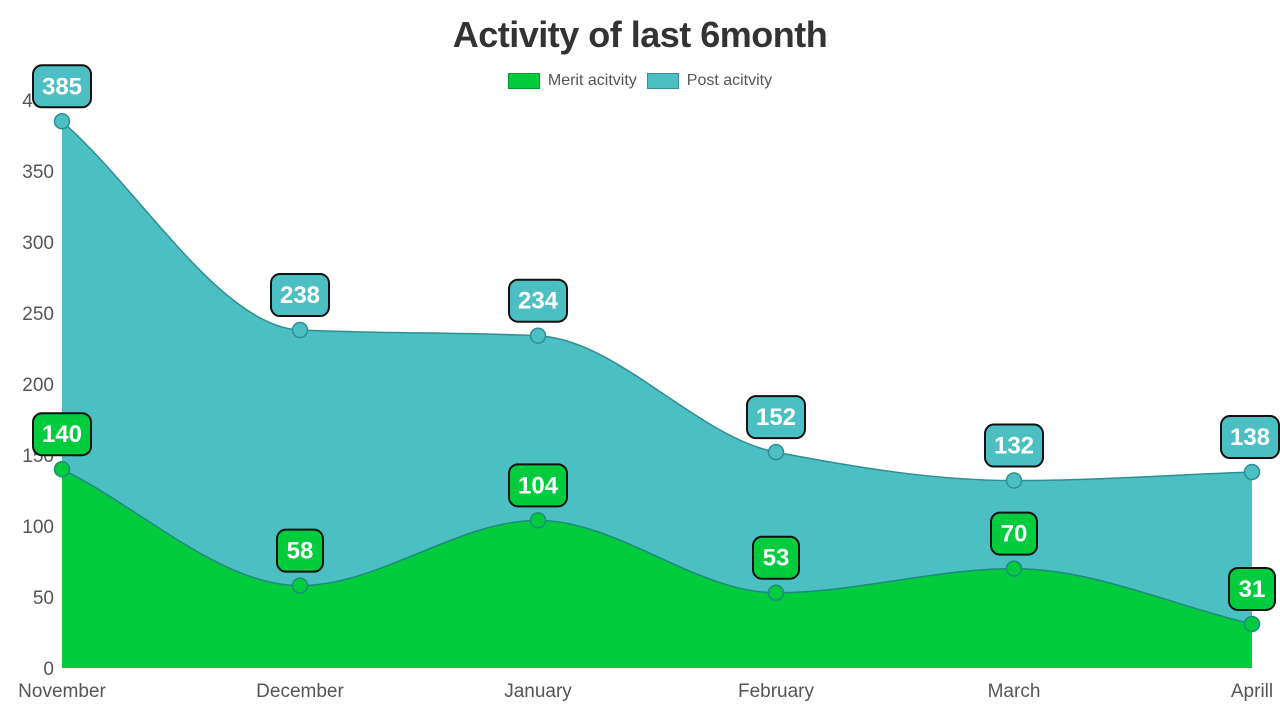 The height and width of the screenshot is (720, 1280). I want to click on chart-title: Activity of last 6month, so click(640, 34).